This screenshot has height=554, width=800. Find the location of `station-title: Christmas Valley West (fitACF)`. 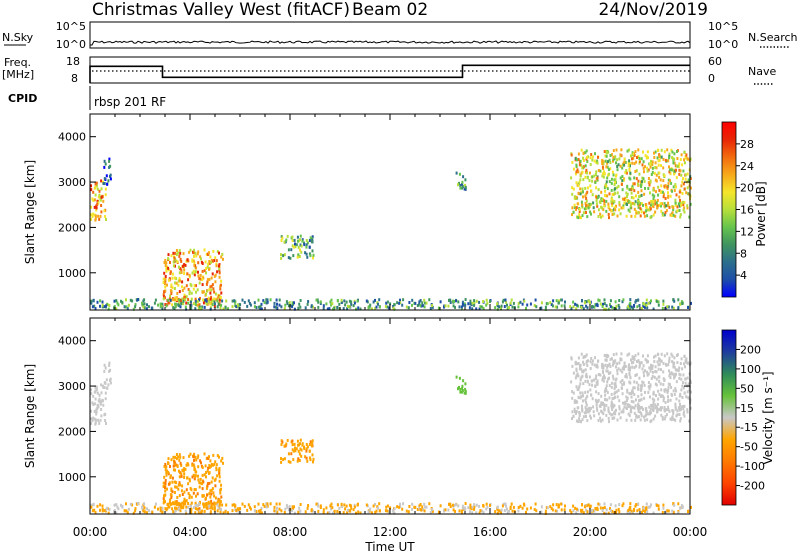

station-title: Christmas Valley West (fitACF) is located at coordinates (221, 10).